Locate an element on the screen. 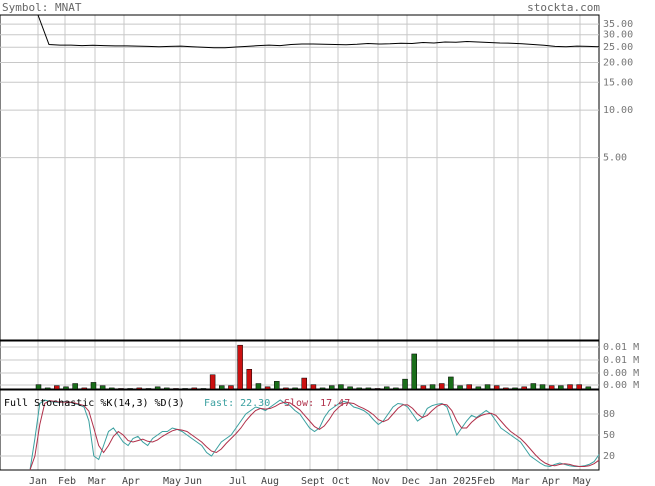 The width and height of the screenshot is (655, 486). x-tick-label: Jul is located at coordinates (238, 481).